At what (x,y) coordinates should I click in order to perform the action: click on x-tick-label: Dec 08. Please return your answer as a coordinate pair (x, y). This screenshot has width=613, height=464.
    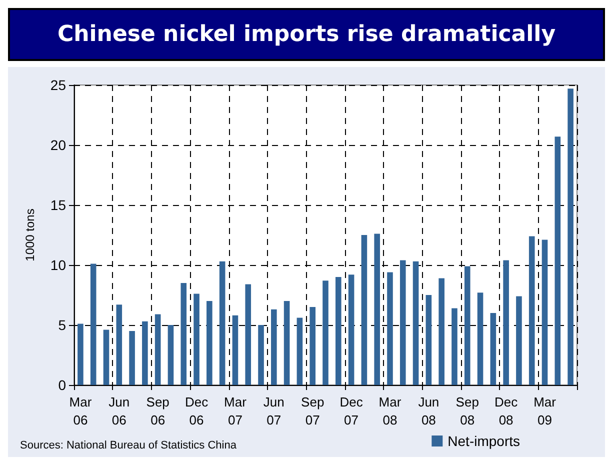
    Looking at the image, I should click on (506, 411).